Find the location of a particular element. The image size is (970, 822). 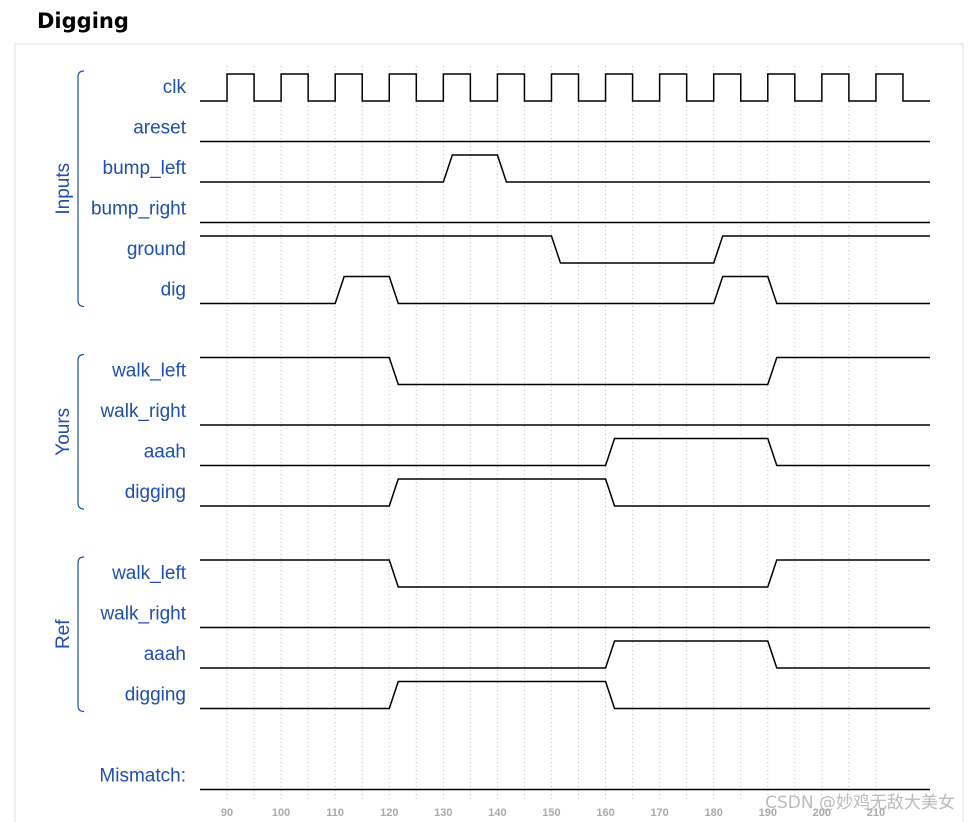

x-tick-label: 190 is located at coordinates (768, 813).